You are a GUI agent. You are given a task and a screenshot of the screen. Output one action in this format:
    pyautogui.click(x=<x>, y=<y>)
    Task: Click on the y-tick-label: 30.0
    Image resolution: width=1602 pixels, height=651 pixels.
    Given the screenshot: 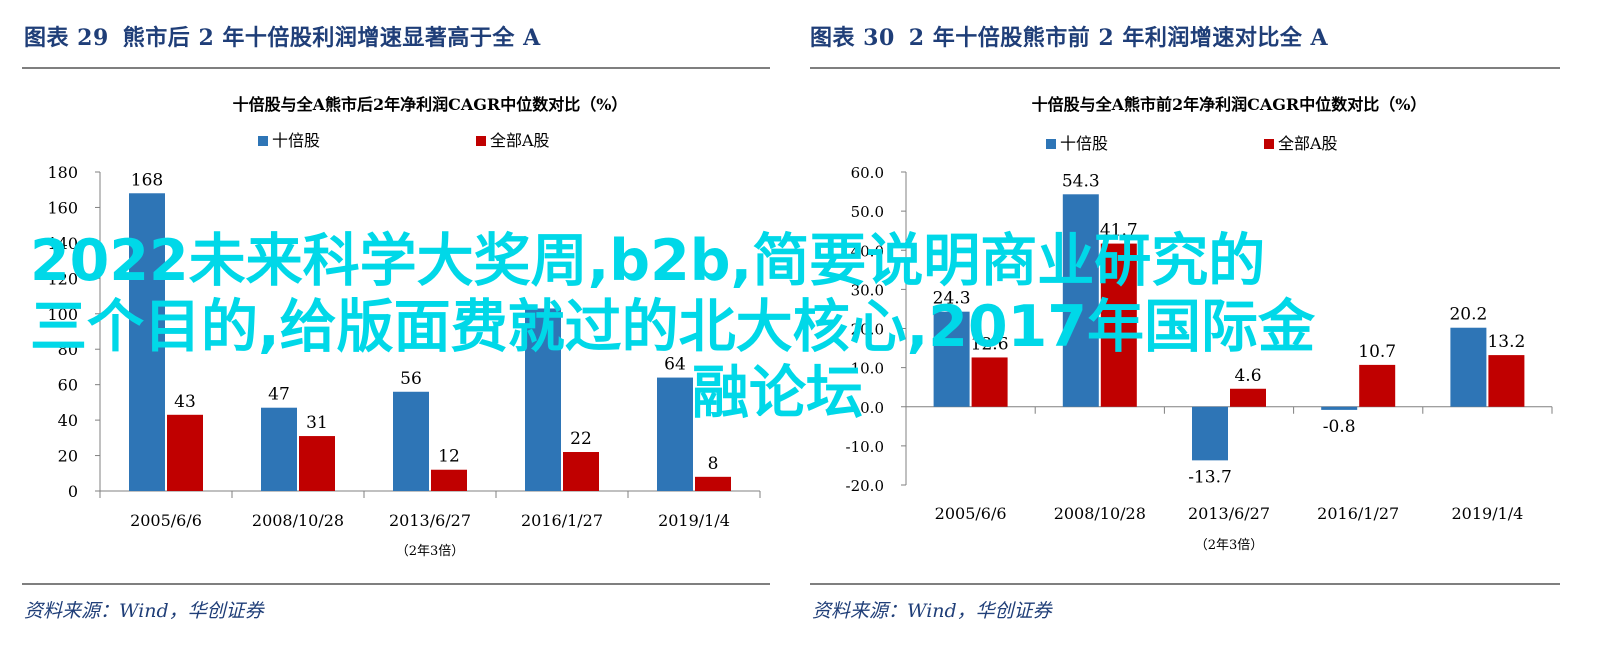 What is the action you would take?
    pyautogui.click(x=867, y=290)
    